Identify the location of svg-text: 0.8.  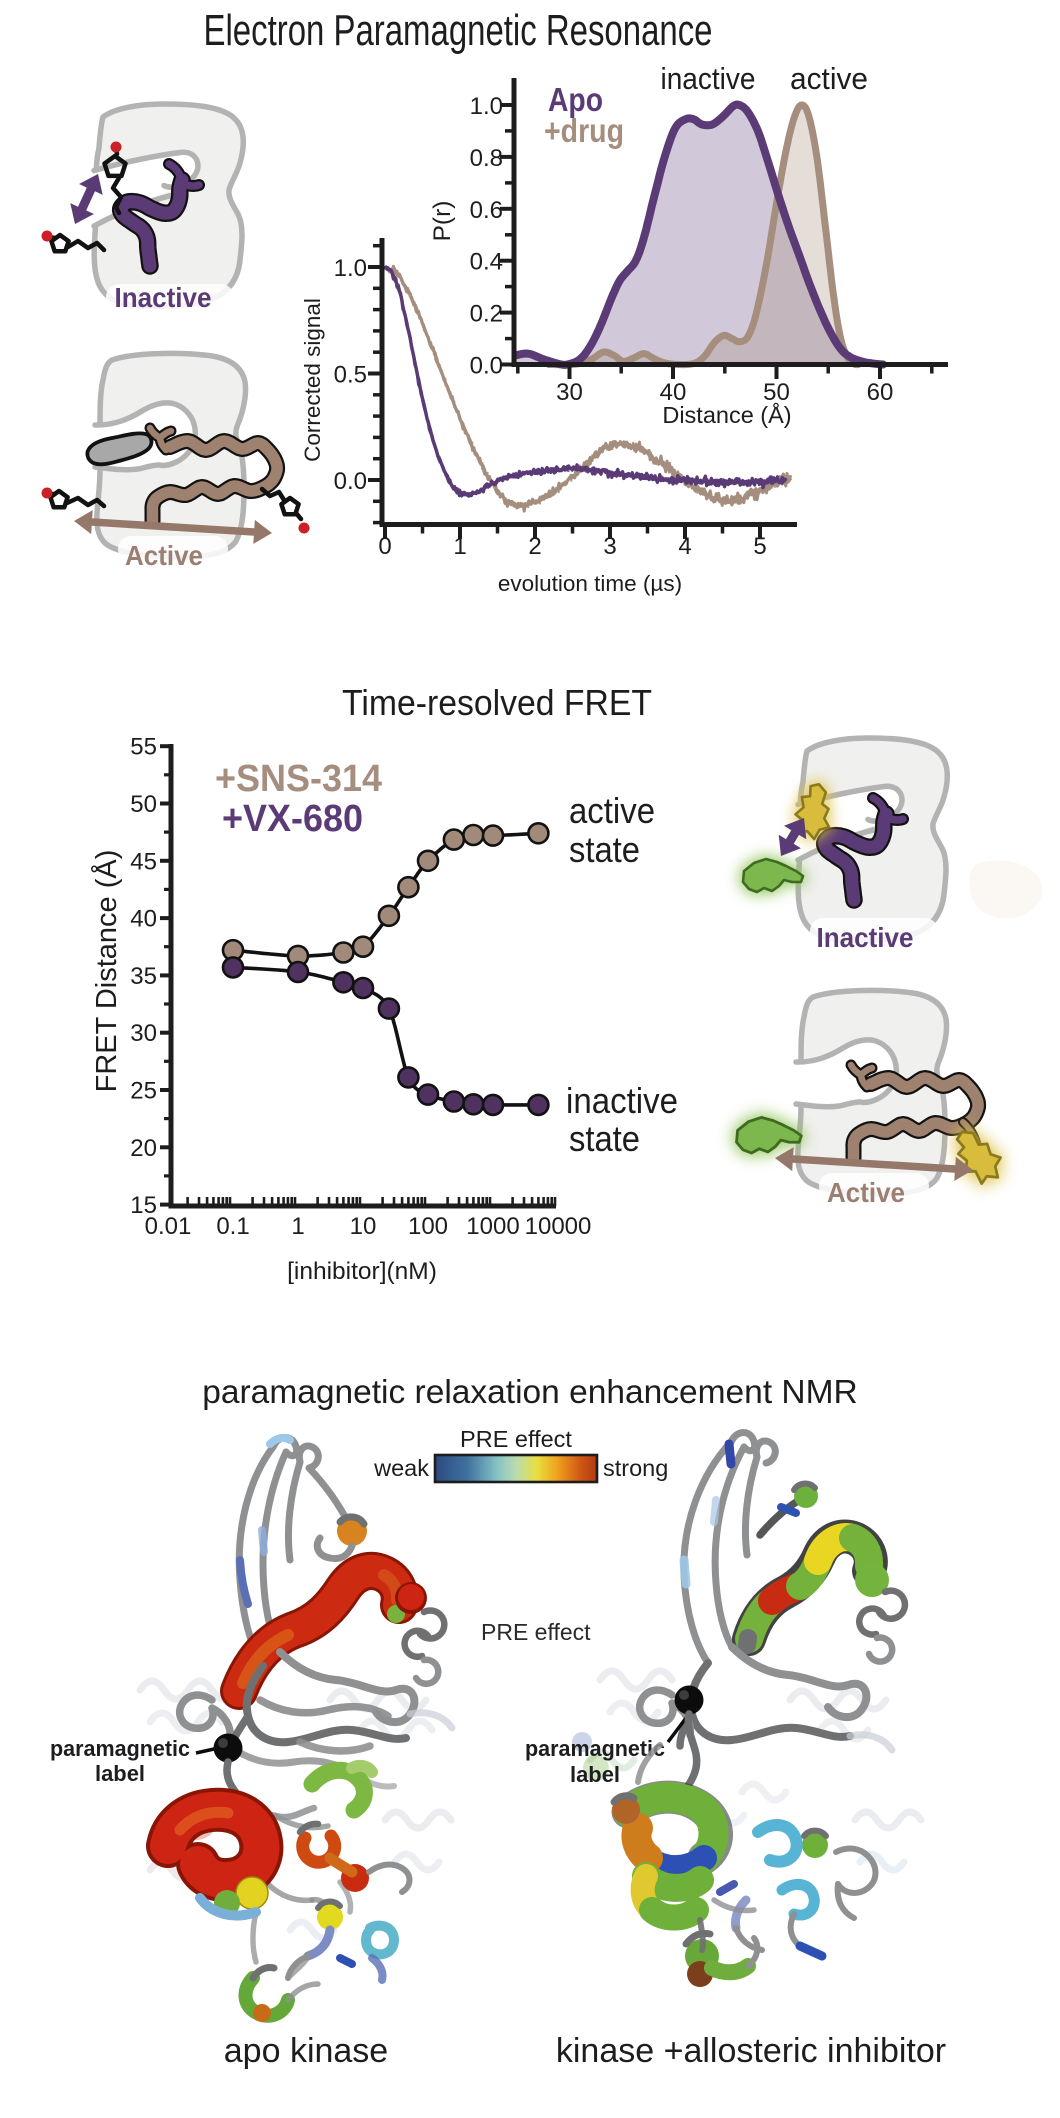
(486, 158).